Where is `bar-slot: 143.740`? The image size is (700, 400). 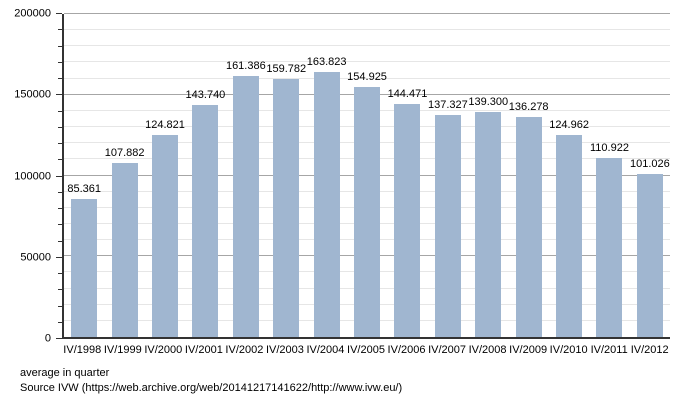 bar-slot: 143.740 is located at coordinates (205, 175).